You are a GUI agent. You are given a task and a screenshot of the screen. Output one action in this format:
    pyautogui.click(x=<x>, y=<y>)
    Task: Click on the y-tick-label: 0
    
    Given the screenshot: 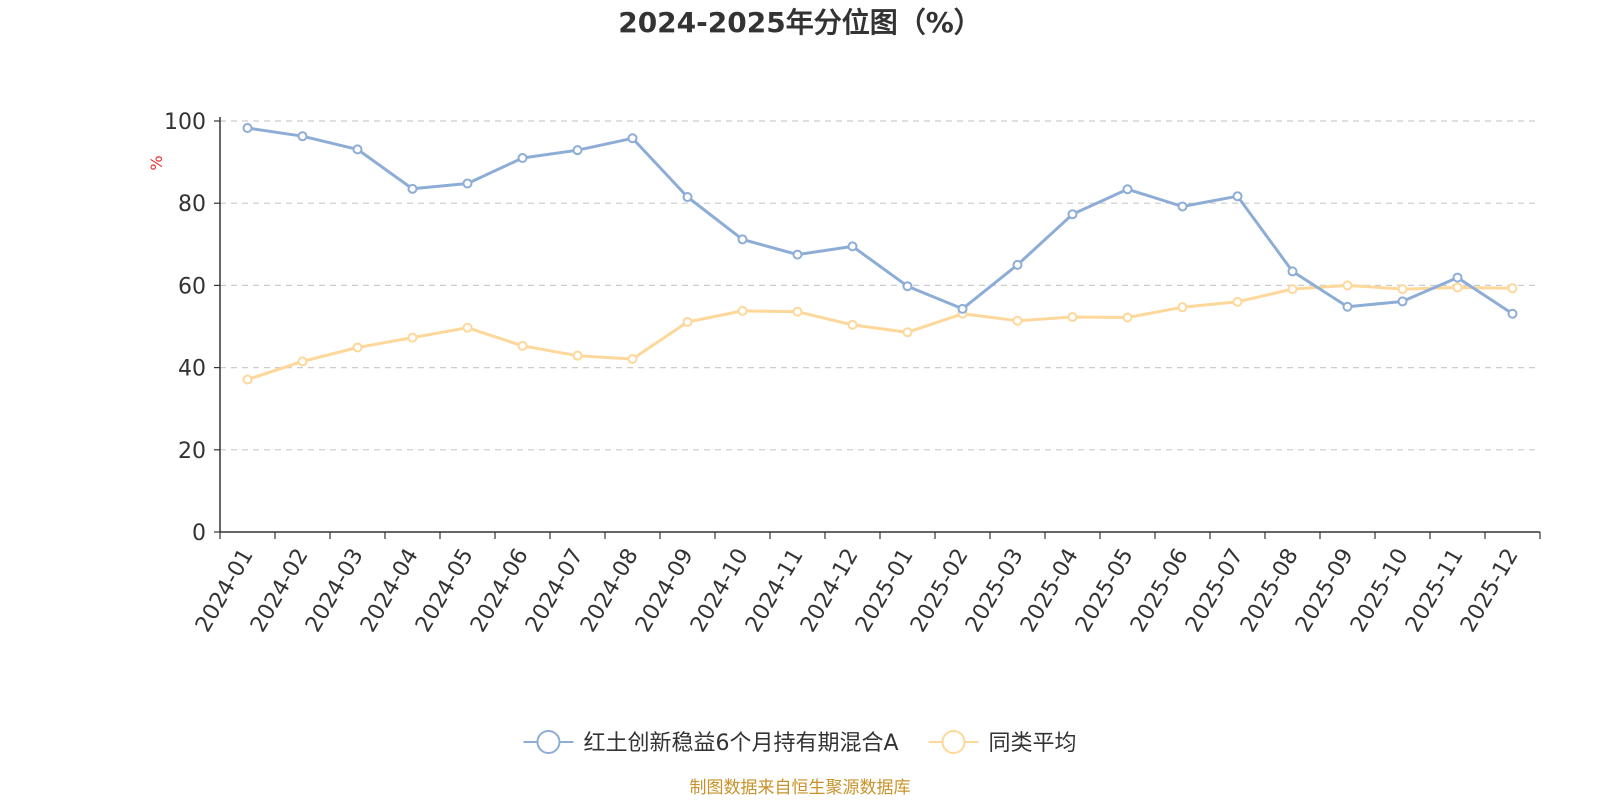 What is the action you would take?
    pyautogui.click(x=199, y=533)
    